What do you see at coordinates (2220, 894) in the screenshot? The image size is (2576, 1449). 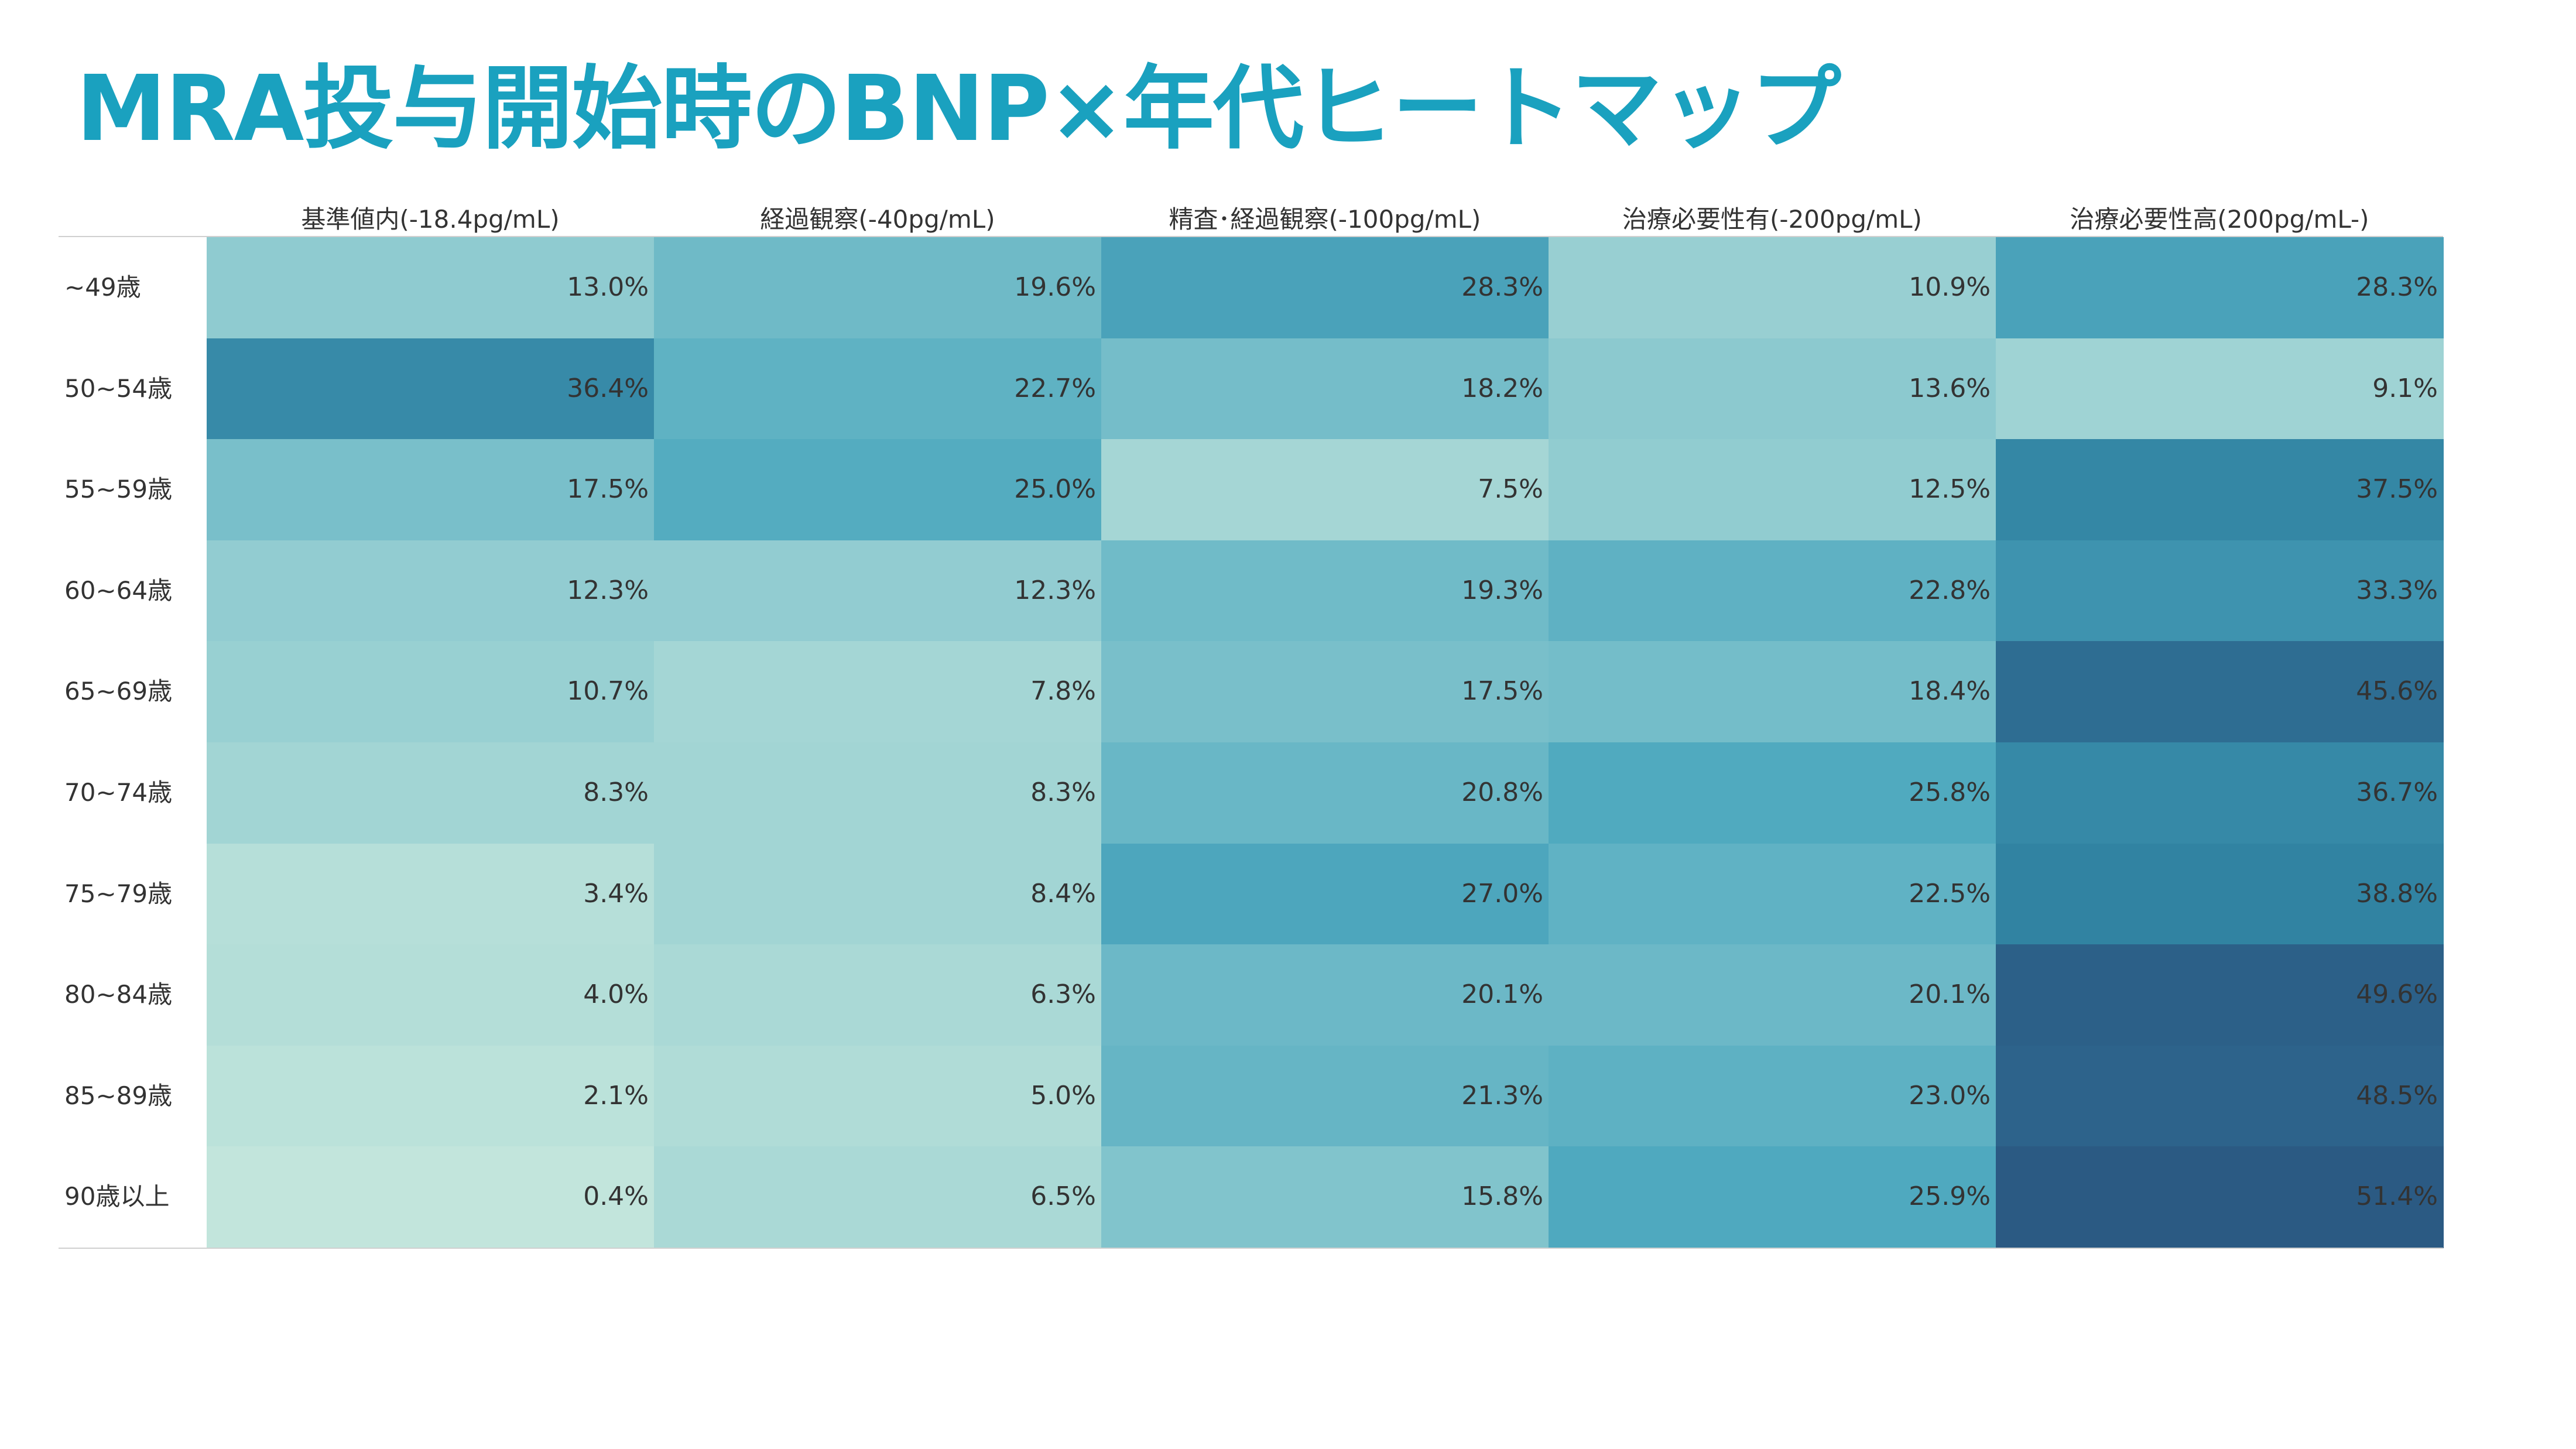 I see `heatmap-cell-r7-c5: 38.8%` at bounding box center [2220, 894].